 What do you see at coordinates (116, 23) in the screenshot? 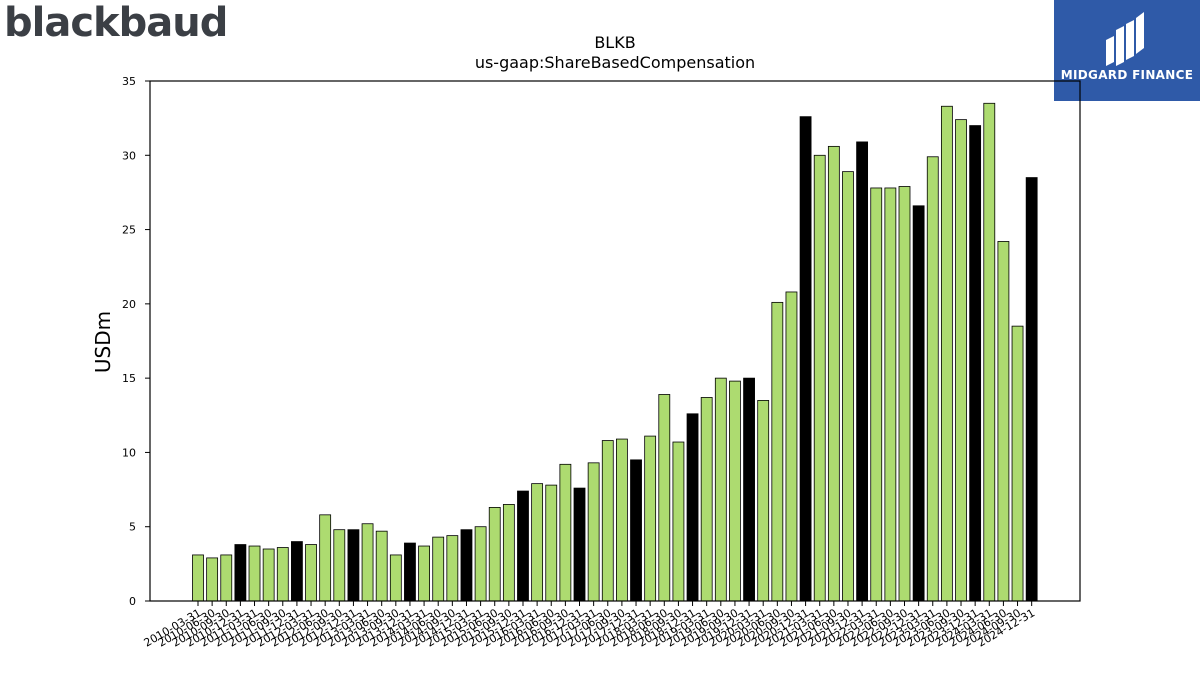
I see `blackbaud-logo: blackbaud` at bounding box center [116, 23].